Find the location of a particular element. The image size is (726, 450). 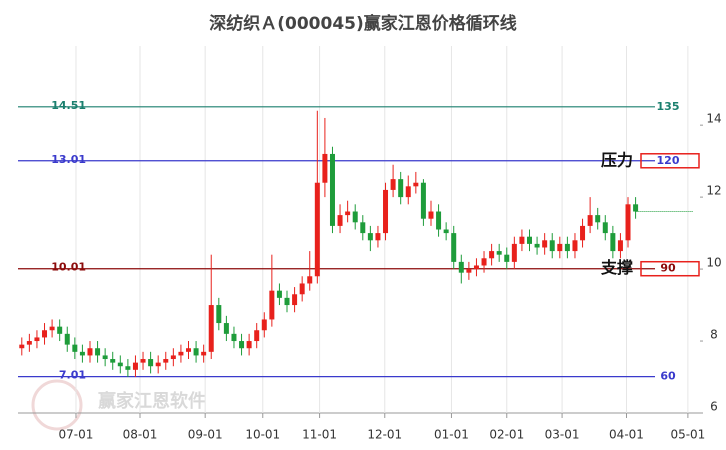

y-tick-label: 14 is located at coordinates (713, 119).